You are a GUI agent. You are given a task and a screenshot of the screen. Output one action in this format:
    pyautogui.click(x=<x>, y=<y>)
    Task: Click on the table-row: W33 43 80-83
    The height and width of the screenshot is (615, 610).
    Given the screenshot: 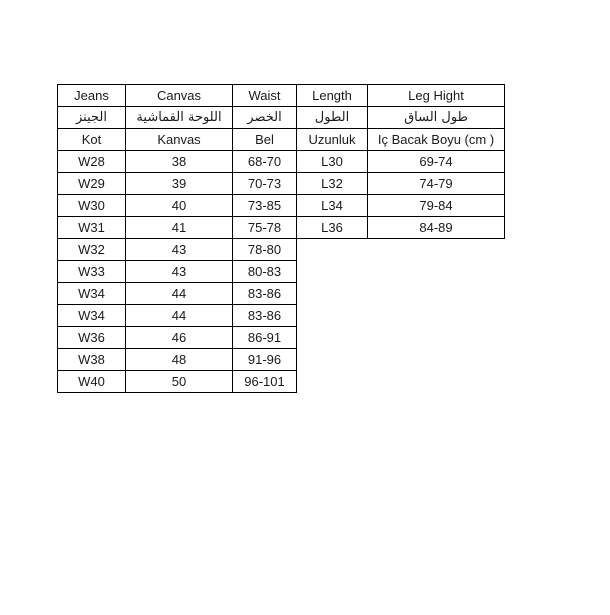 What is the action you would take?
    pyautogui.click(x=177, y=271)
    